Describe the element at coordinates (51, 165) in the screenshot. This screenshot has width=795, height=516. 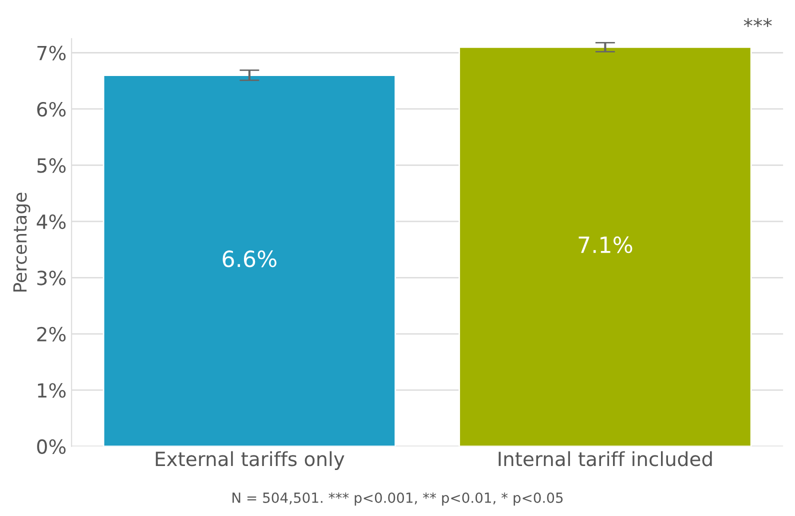
I see `y-tick-label: 5%` at that location.